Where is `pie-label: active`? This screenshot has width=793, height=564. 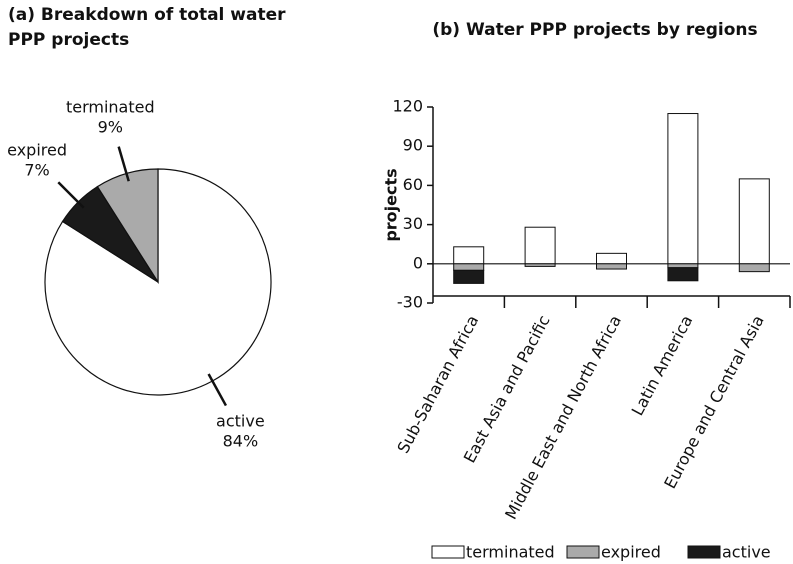 pie-label: active is located at coordinates (240, 420).